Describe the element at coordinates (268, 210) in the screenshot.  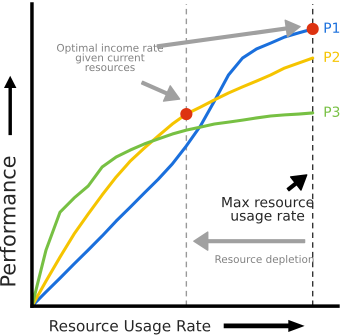
I see `annotation: Max resource usage rate` at that location.